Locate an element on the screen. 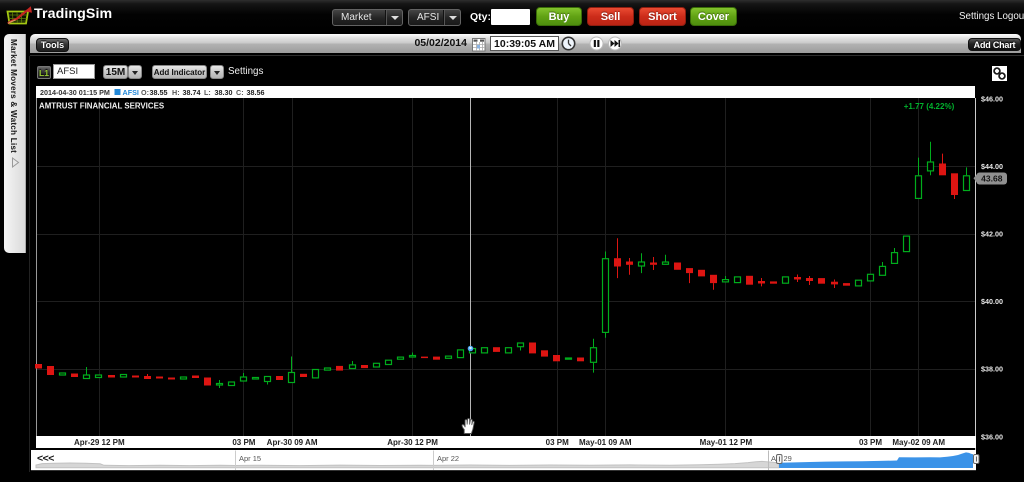  svg-text: $38.00 is located at coordinates (992, 369).